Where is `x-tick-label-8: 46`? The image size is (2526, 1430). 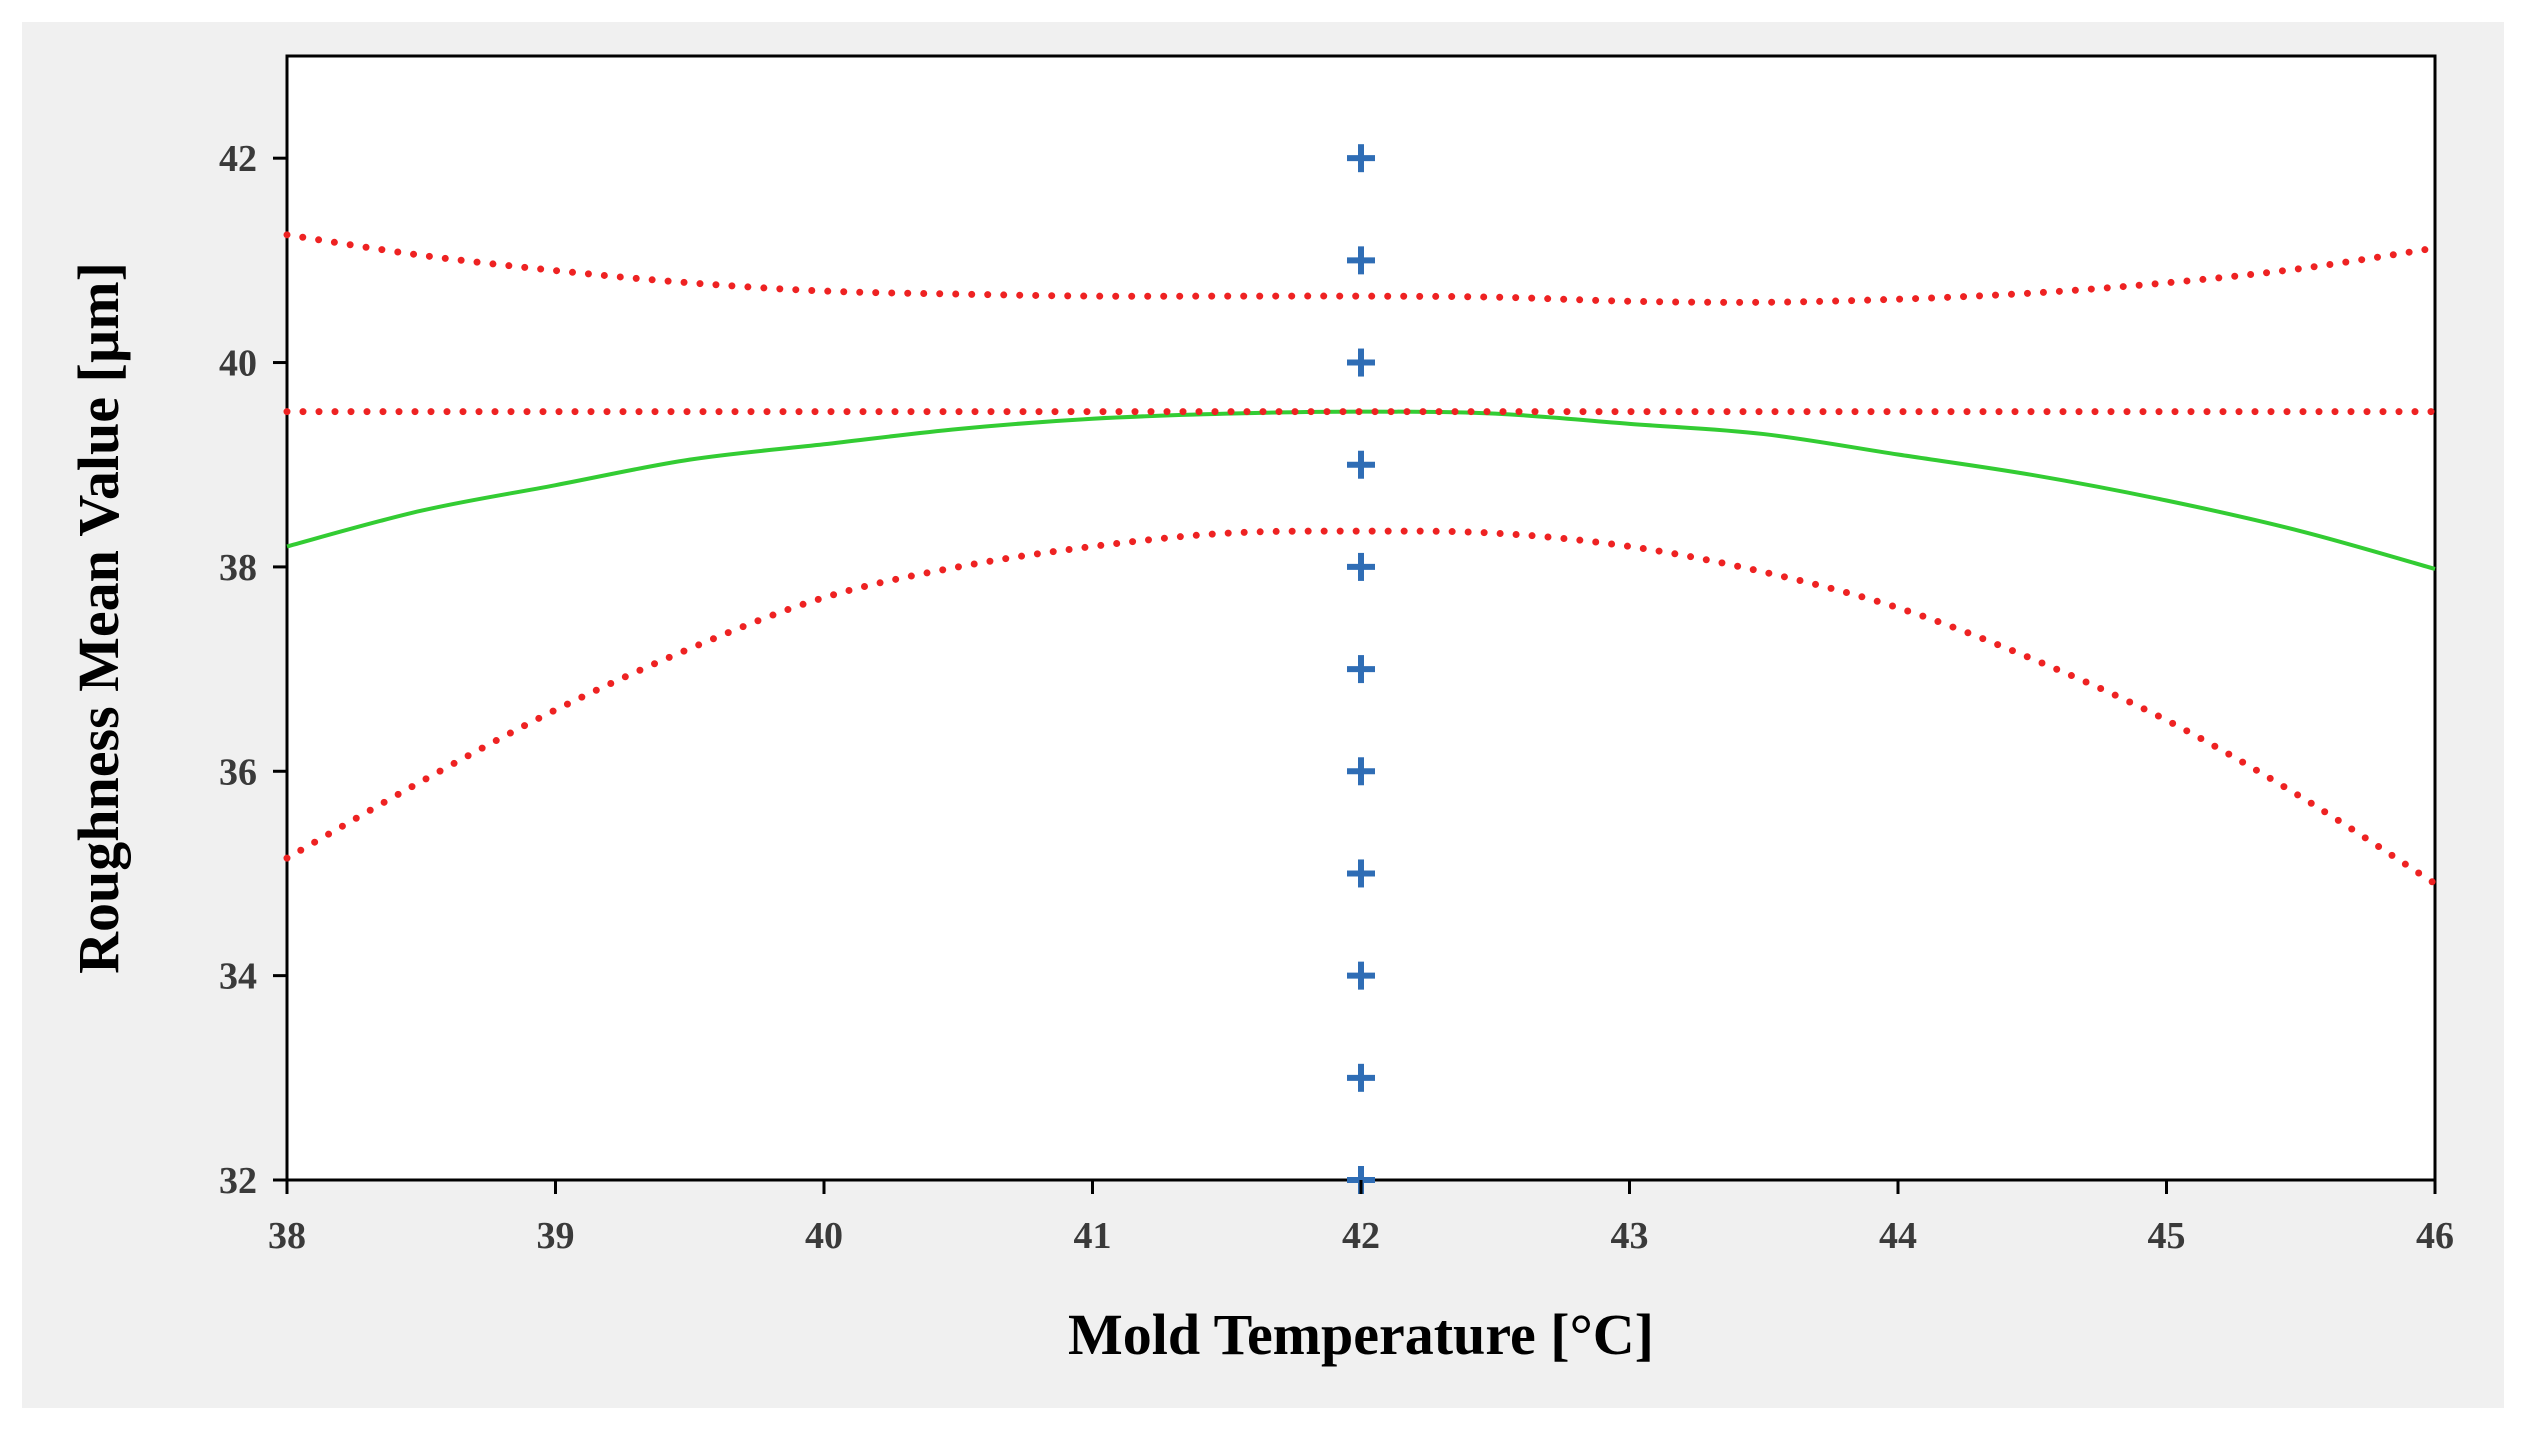
x-tick-label-8: 46 is located at coordinates (2435, 1236).